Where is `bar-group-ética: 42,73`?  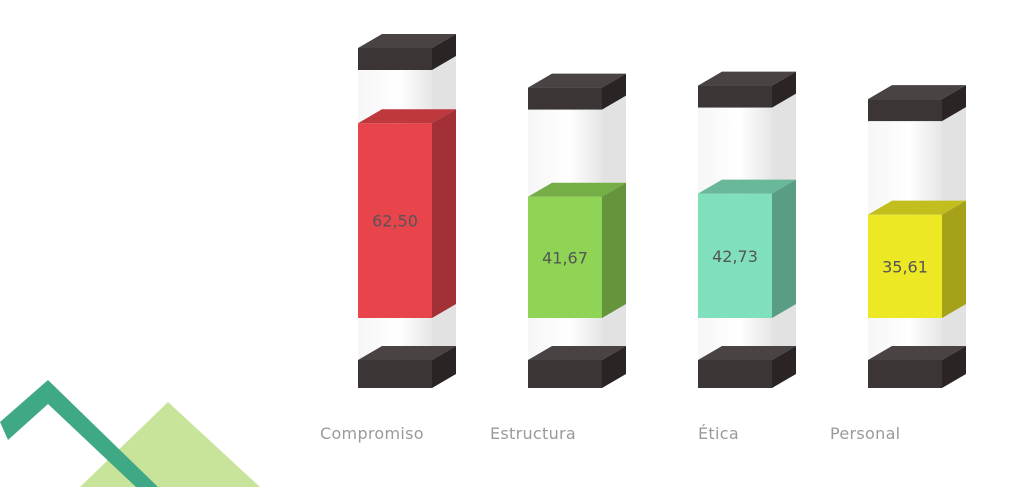
bar-group-ética: 42,73 is located at coordinates (747, 229).